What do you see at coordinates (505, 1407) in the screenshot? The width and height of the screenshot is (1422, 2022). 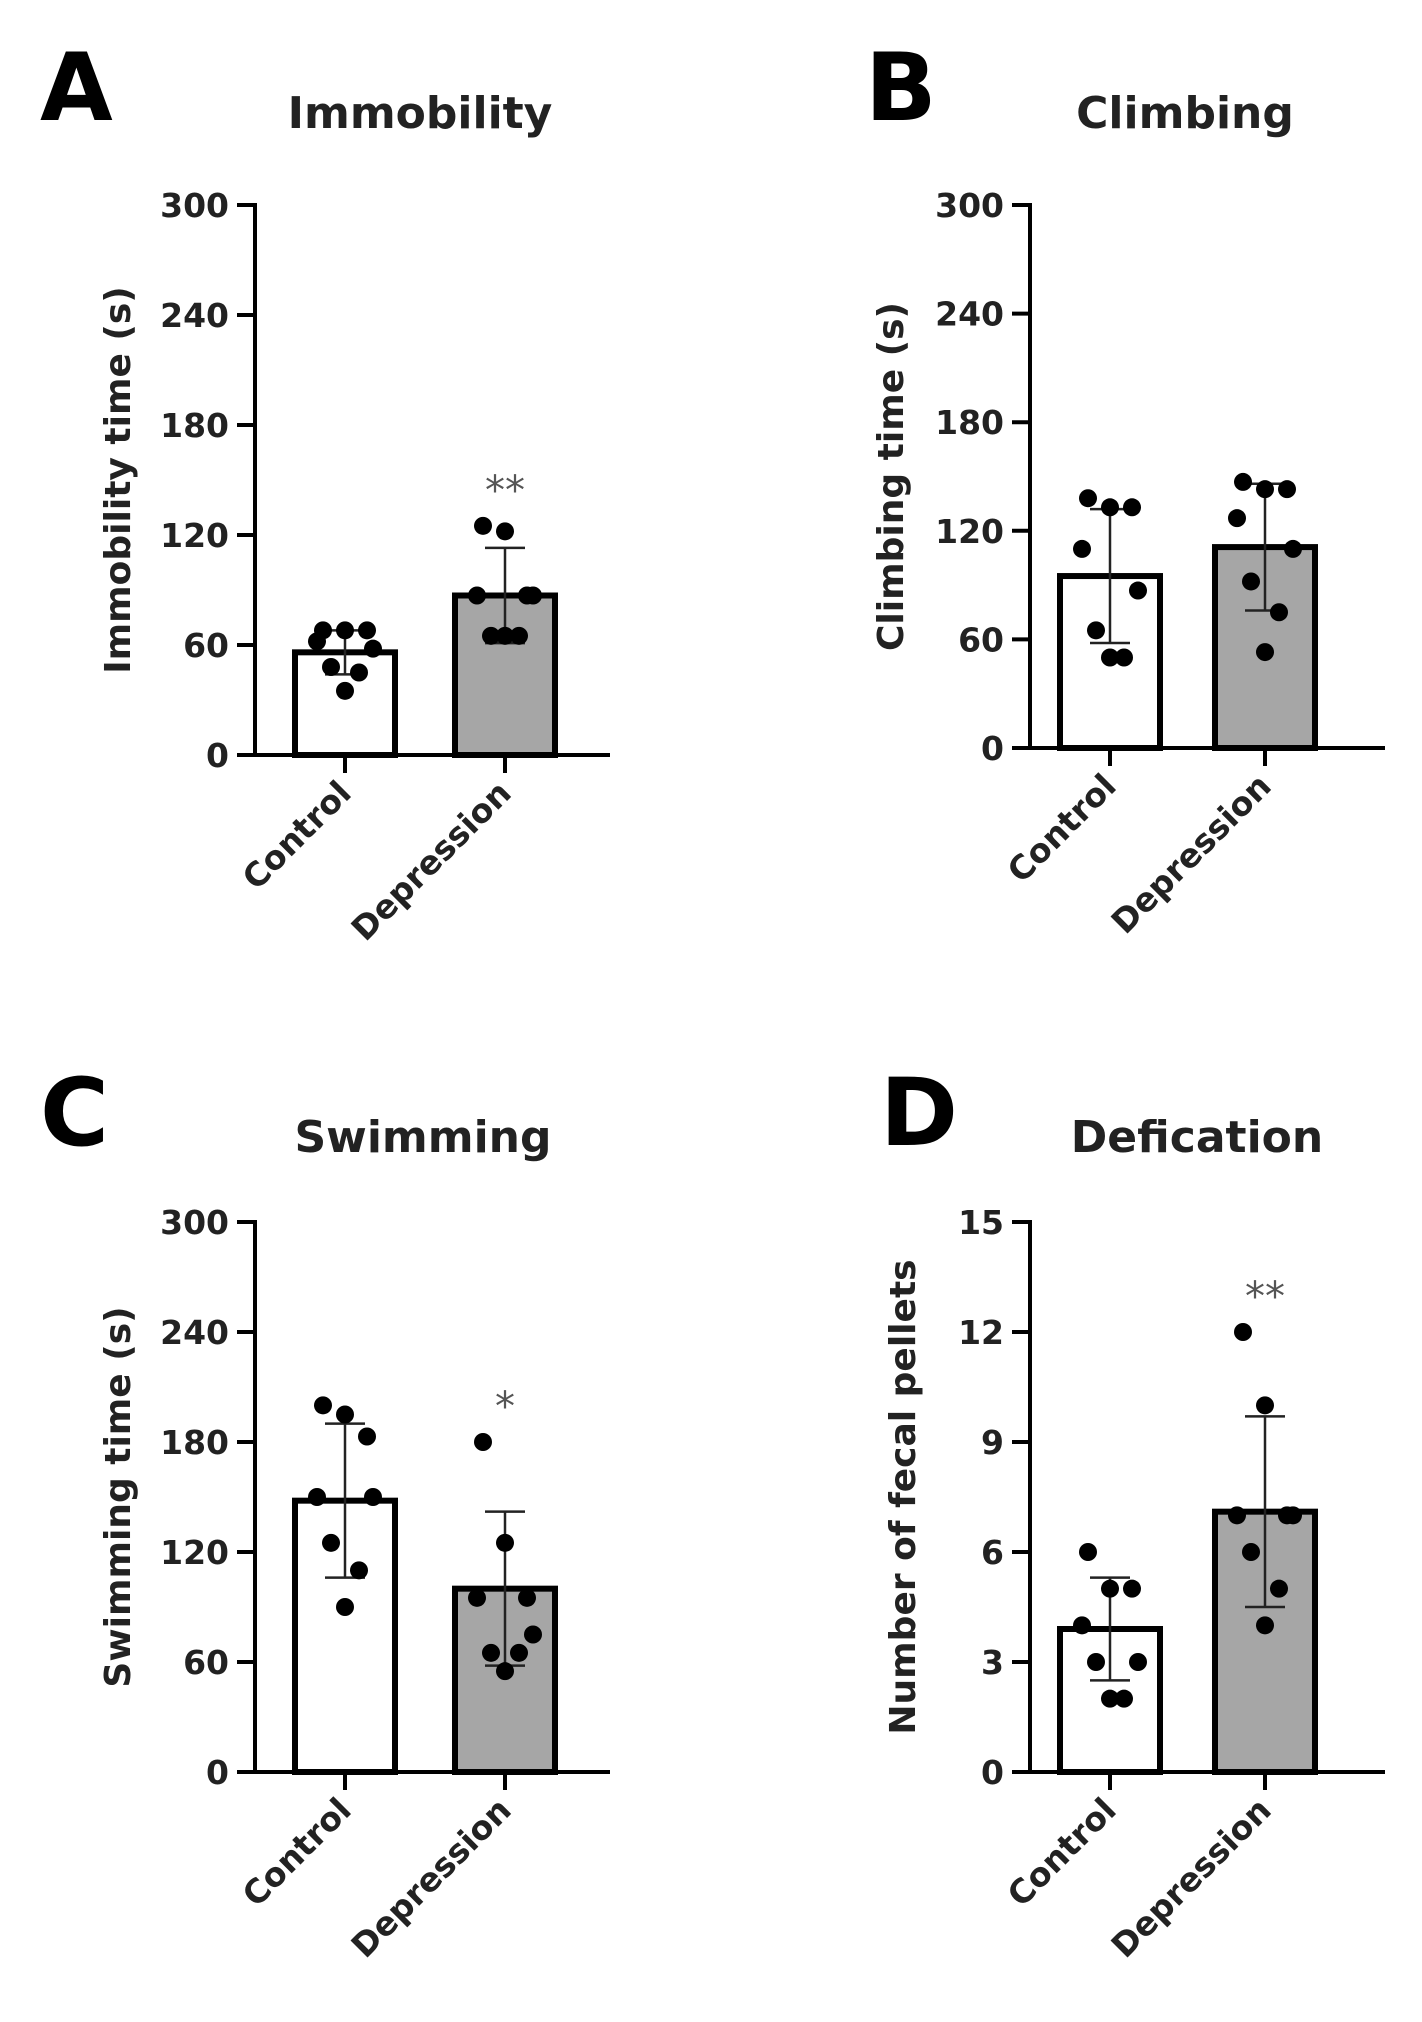 I see `significance-marker: *` at bounding box center [505, 1407].